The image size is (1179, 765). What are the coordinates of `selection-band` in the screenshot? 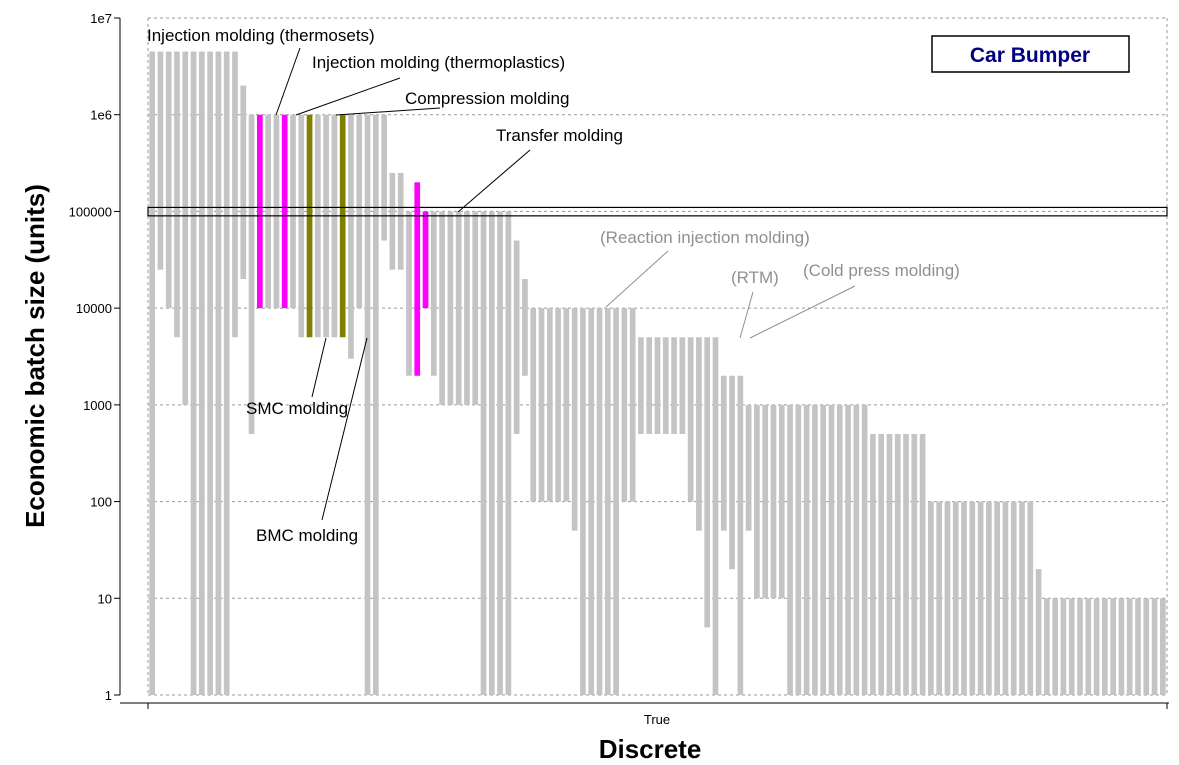 It's located at (657, 211).